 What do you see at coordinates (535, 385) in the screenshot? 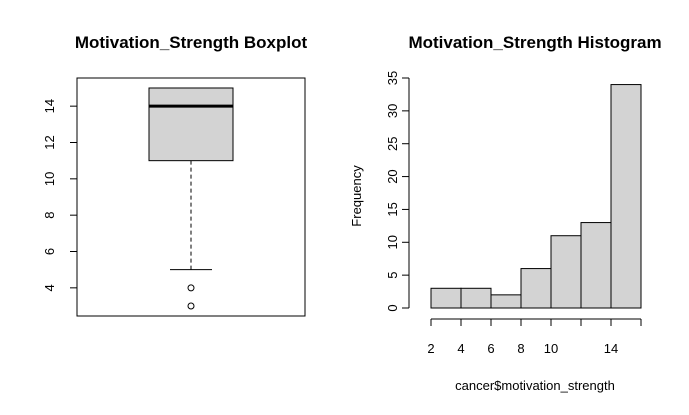
I see `histogram-x-axis-label: cancer$motivation_strength` at bounding box center [535, 385].